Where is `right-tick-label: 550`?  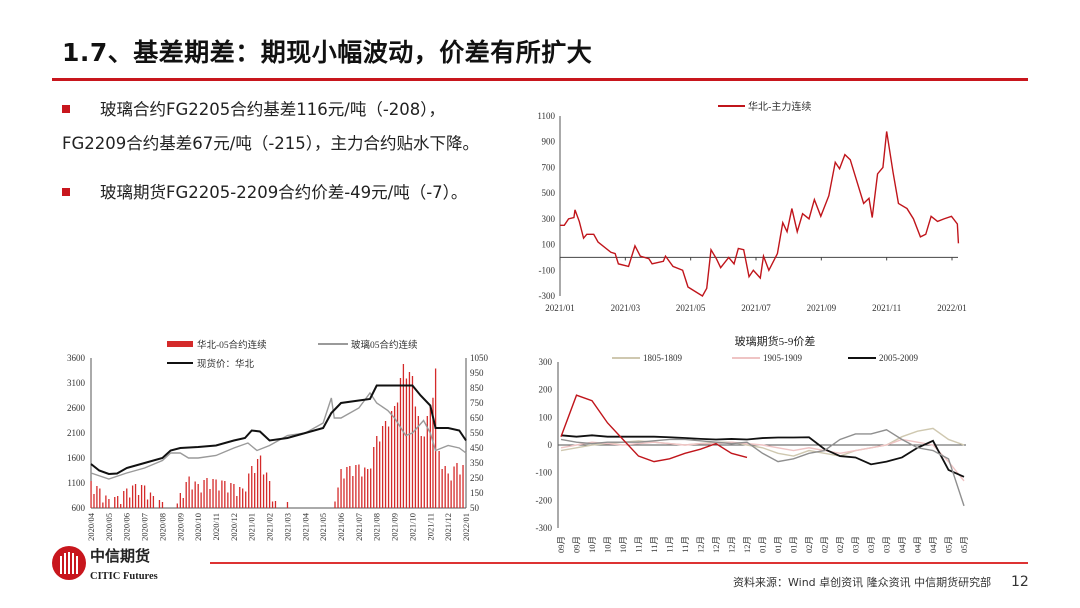 right-tick-label: 550 is located at coordinates (477, 433).